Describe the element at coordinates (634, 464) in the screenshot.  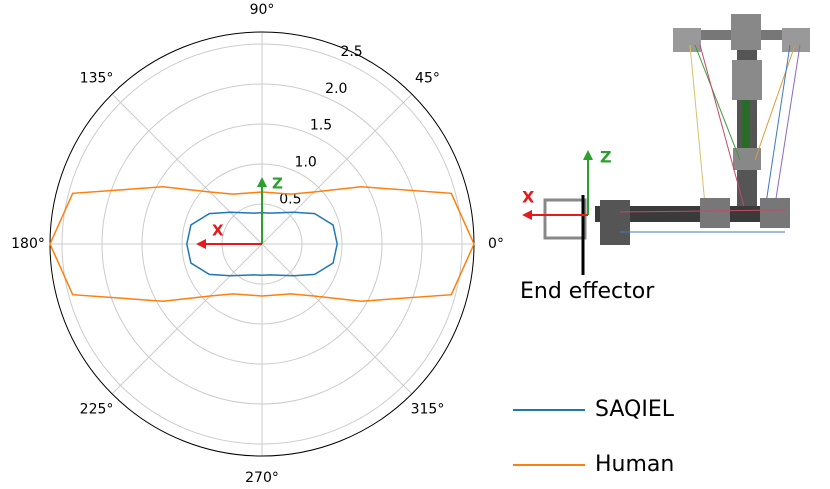
I see `legend-label: Human` at that location.